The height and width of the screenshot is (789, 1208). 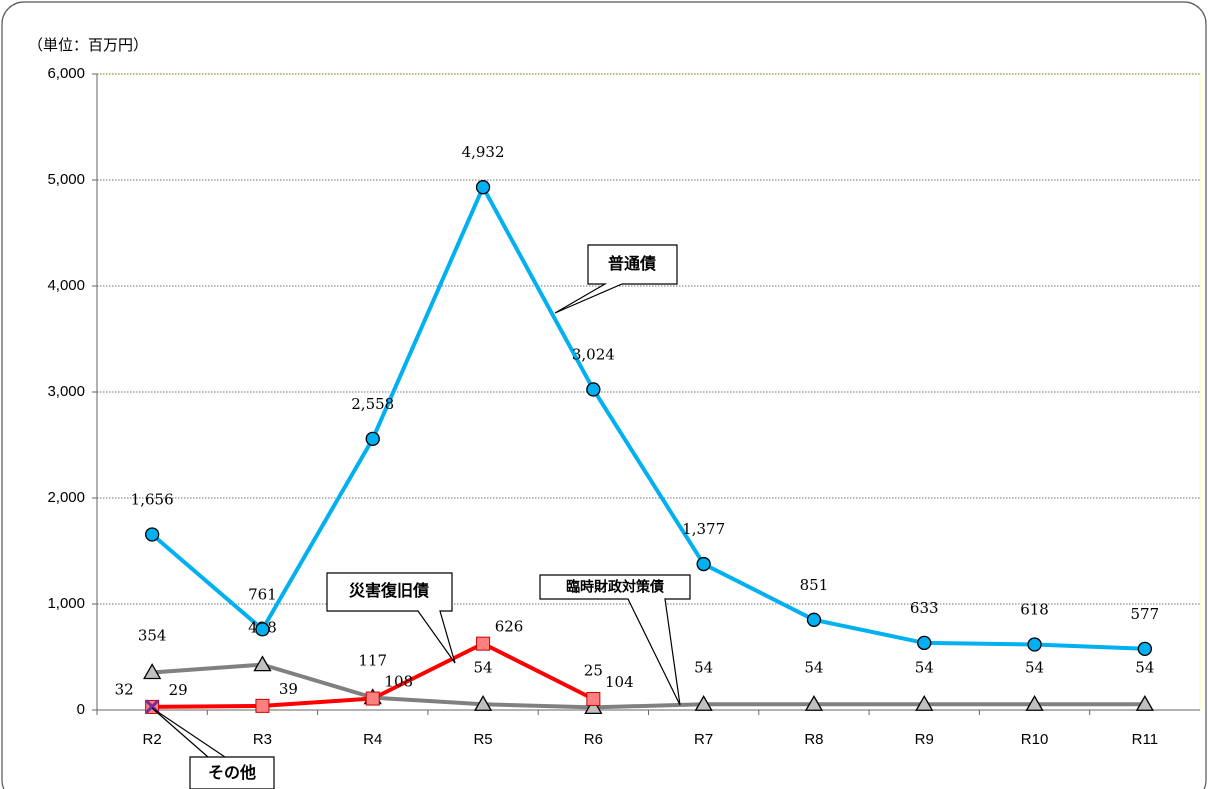 I want to click on y-tick-label: 0, so click(x=81, y=709).